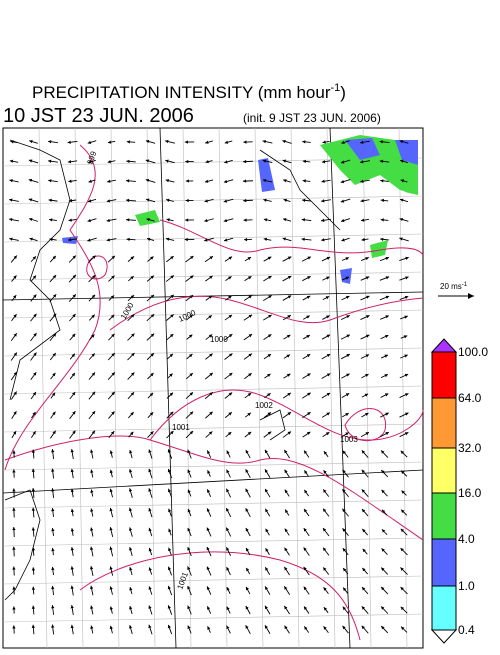 The height and width of the screenshot is (655, 500). I want to click on colorbar-label: 4.0, so click(466, 539).